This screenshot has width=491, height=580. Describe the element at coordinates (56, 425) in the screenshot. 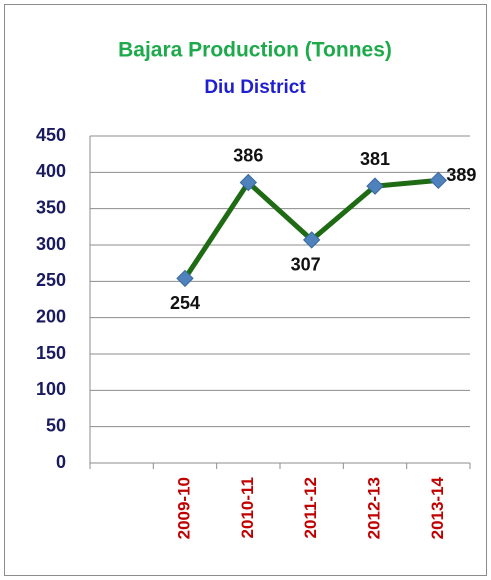

I see `y-tick-label: 50` at that location.